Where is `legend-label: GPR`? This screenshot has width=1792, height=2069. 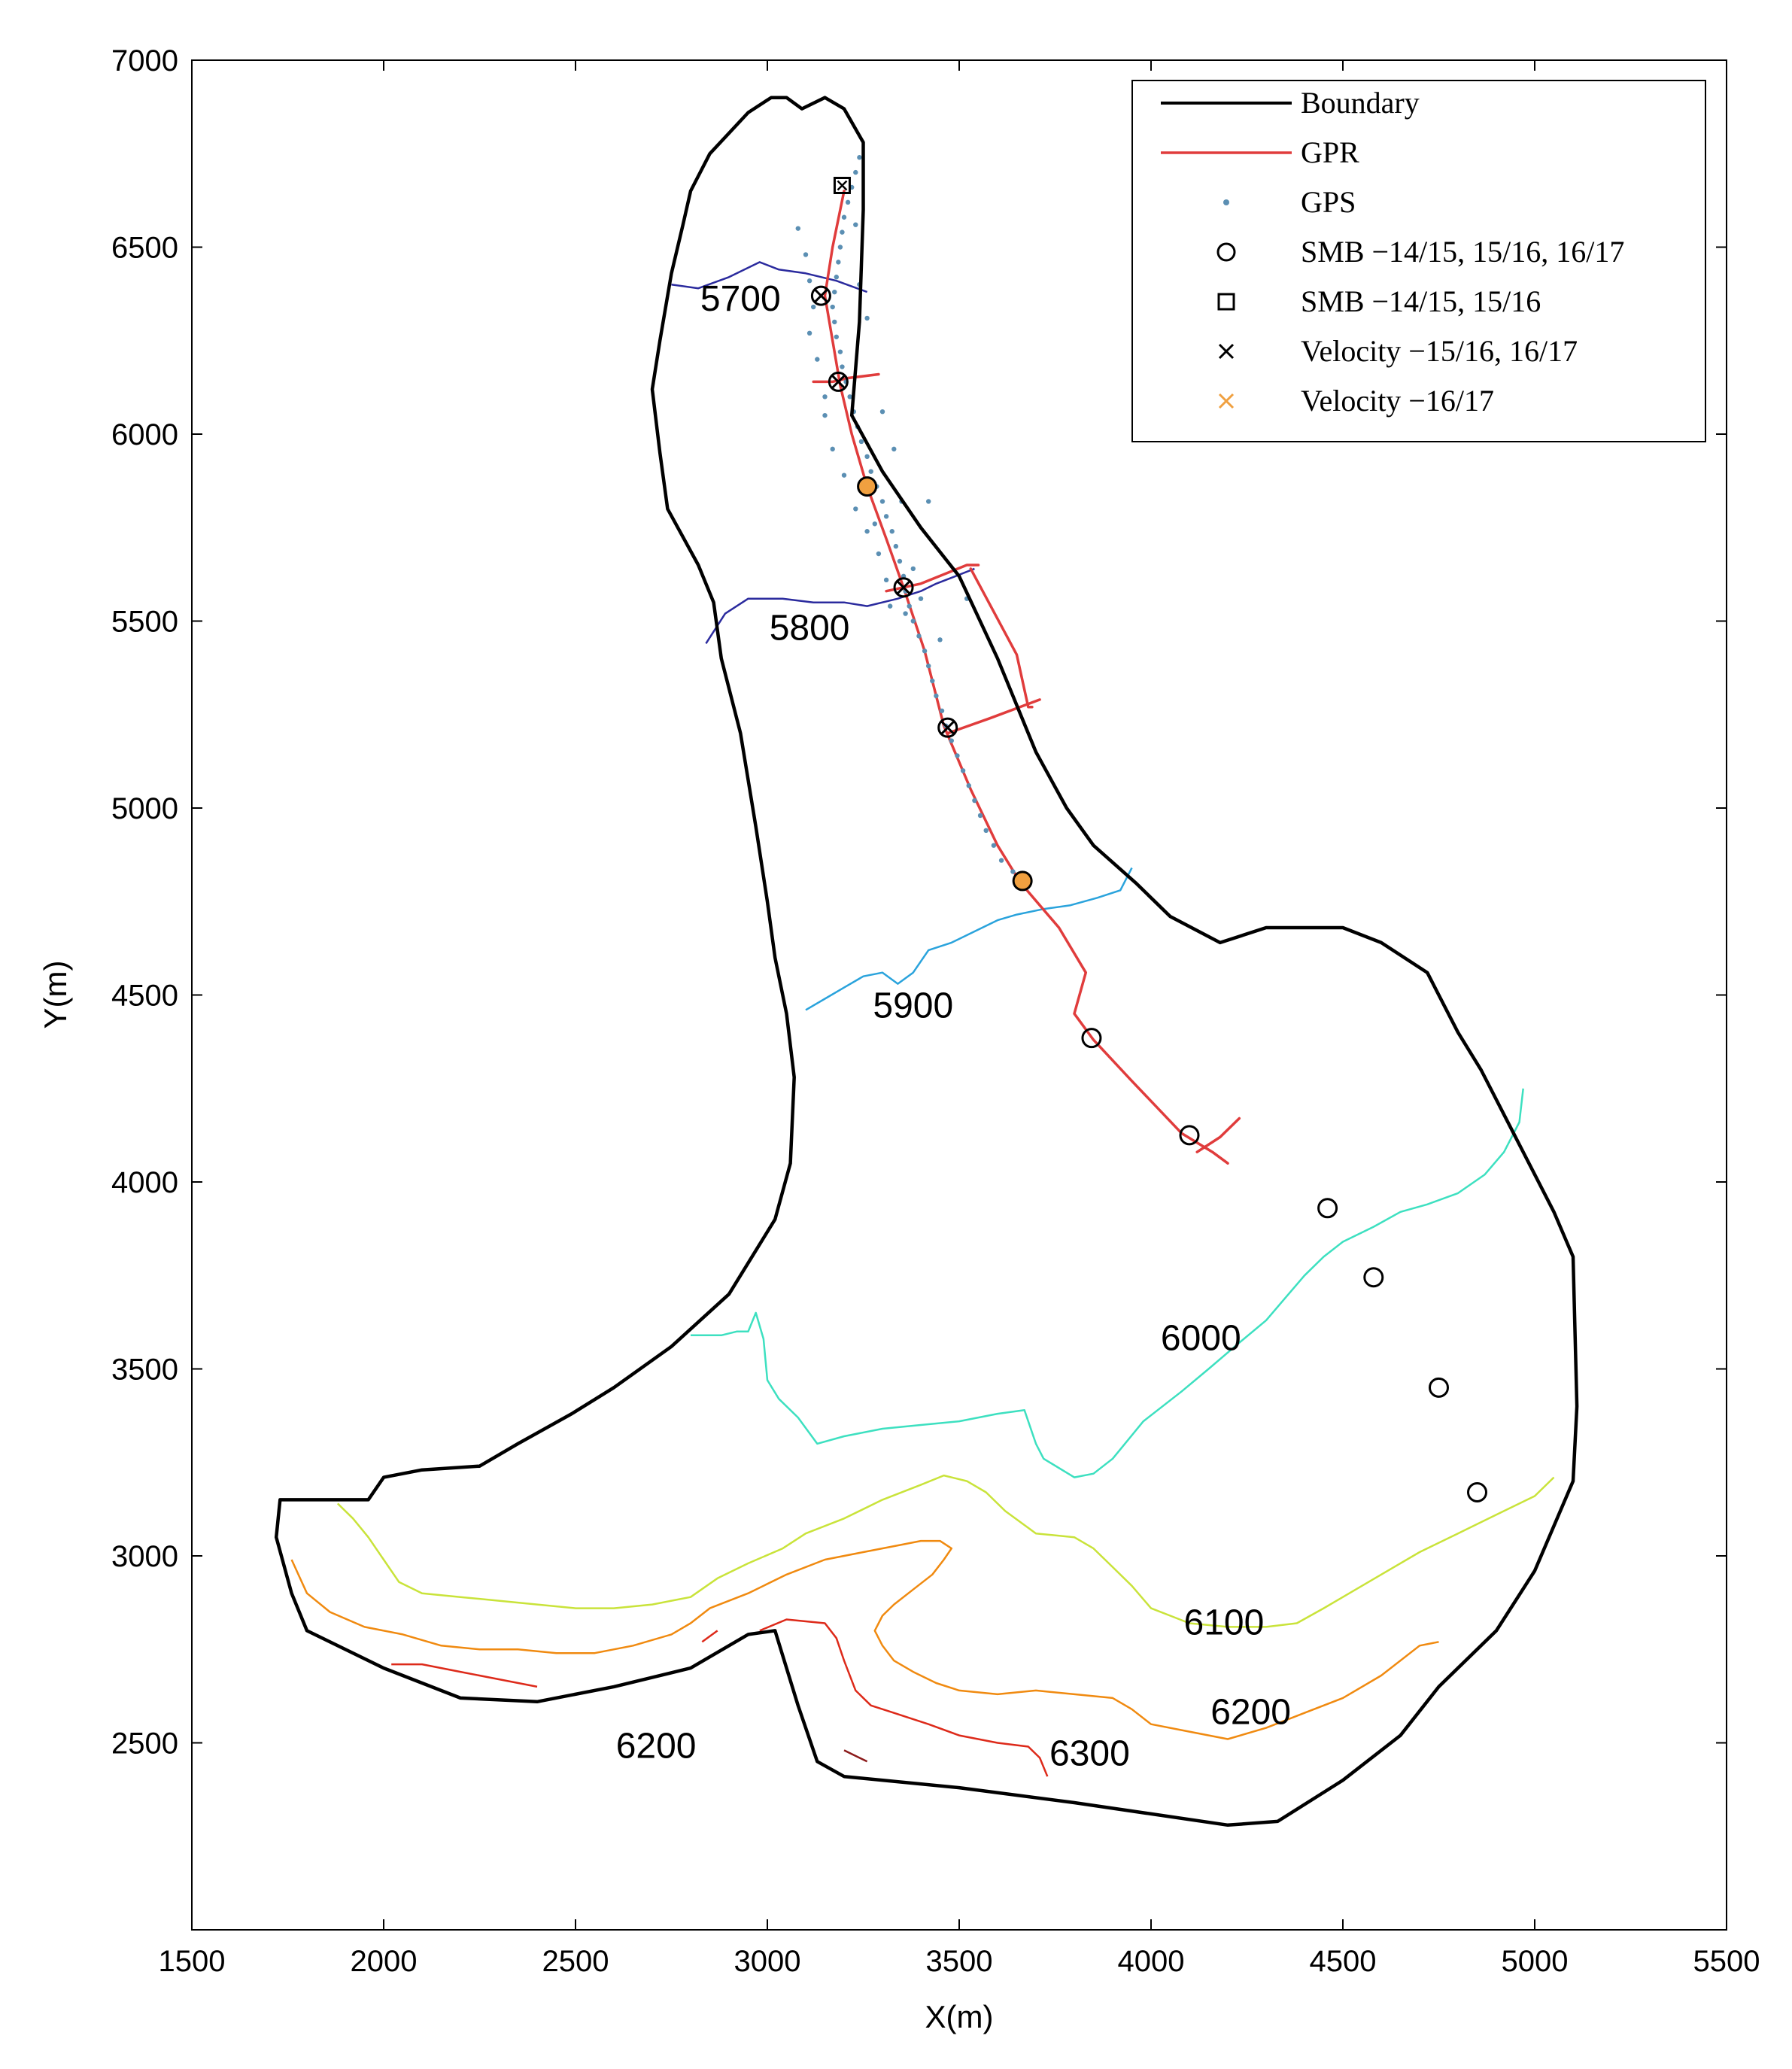 legend-label: GPR is located at coordinates (1330, 152).